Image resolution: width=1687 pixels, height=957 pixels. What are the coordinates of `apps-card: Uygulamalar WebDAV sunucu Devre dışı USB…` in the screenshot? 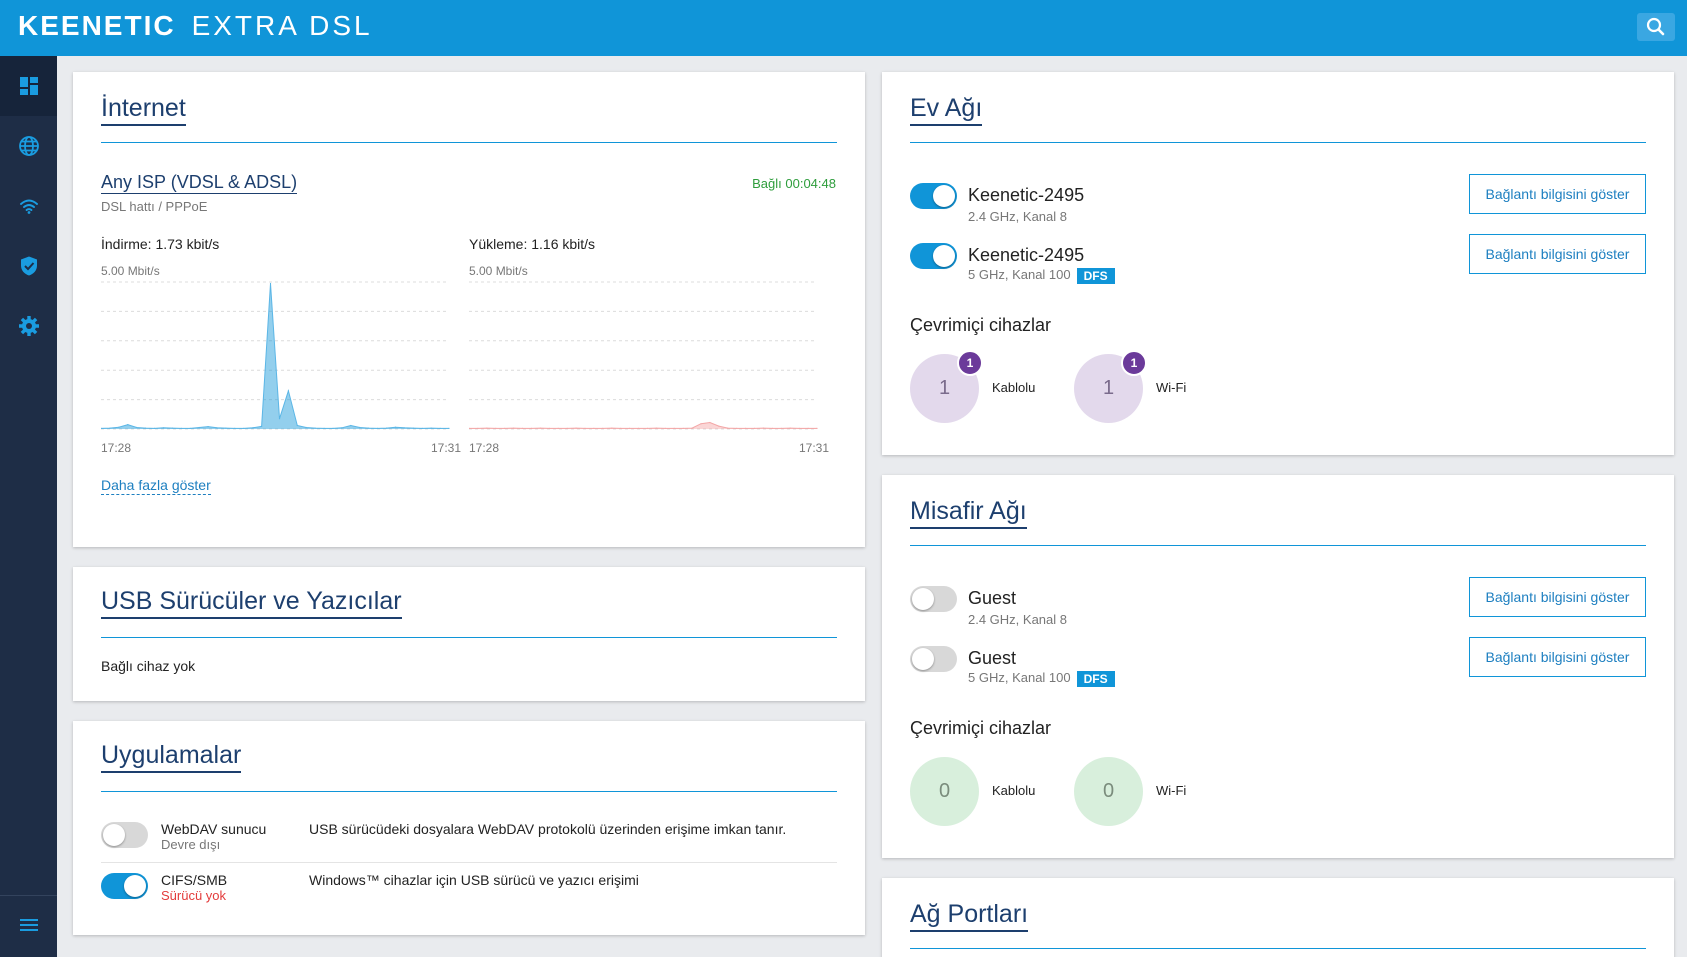 It's located at (469, 828).